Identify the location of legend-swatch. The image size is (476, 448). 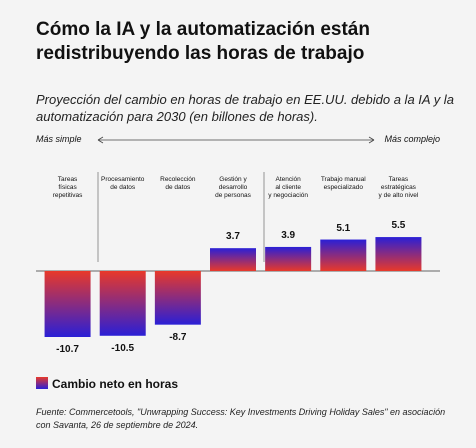
(42, 383).